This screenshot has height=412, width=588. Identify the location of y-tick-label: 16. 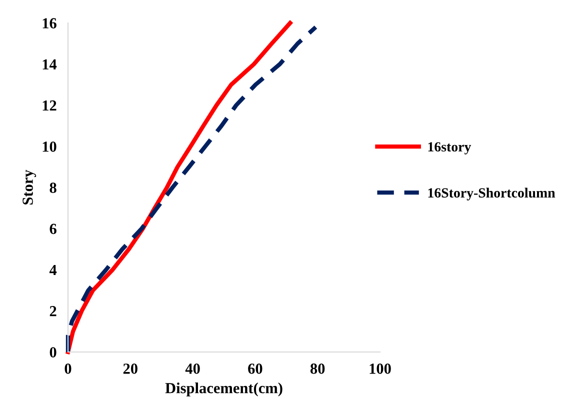
(49, 23).